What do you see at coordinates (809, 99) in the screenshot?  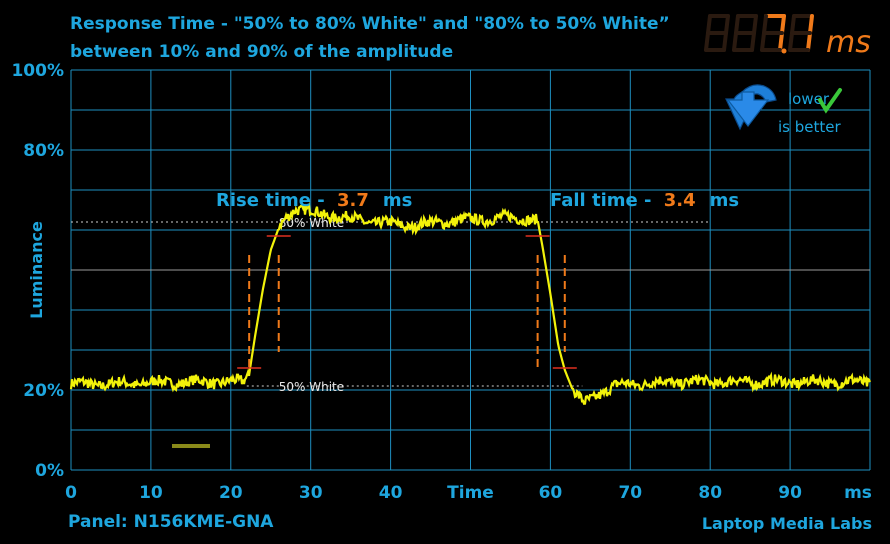 I see `badge-line-1: lower` at bounding box center [809, 99].